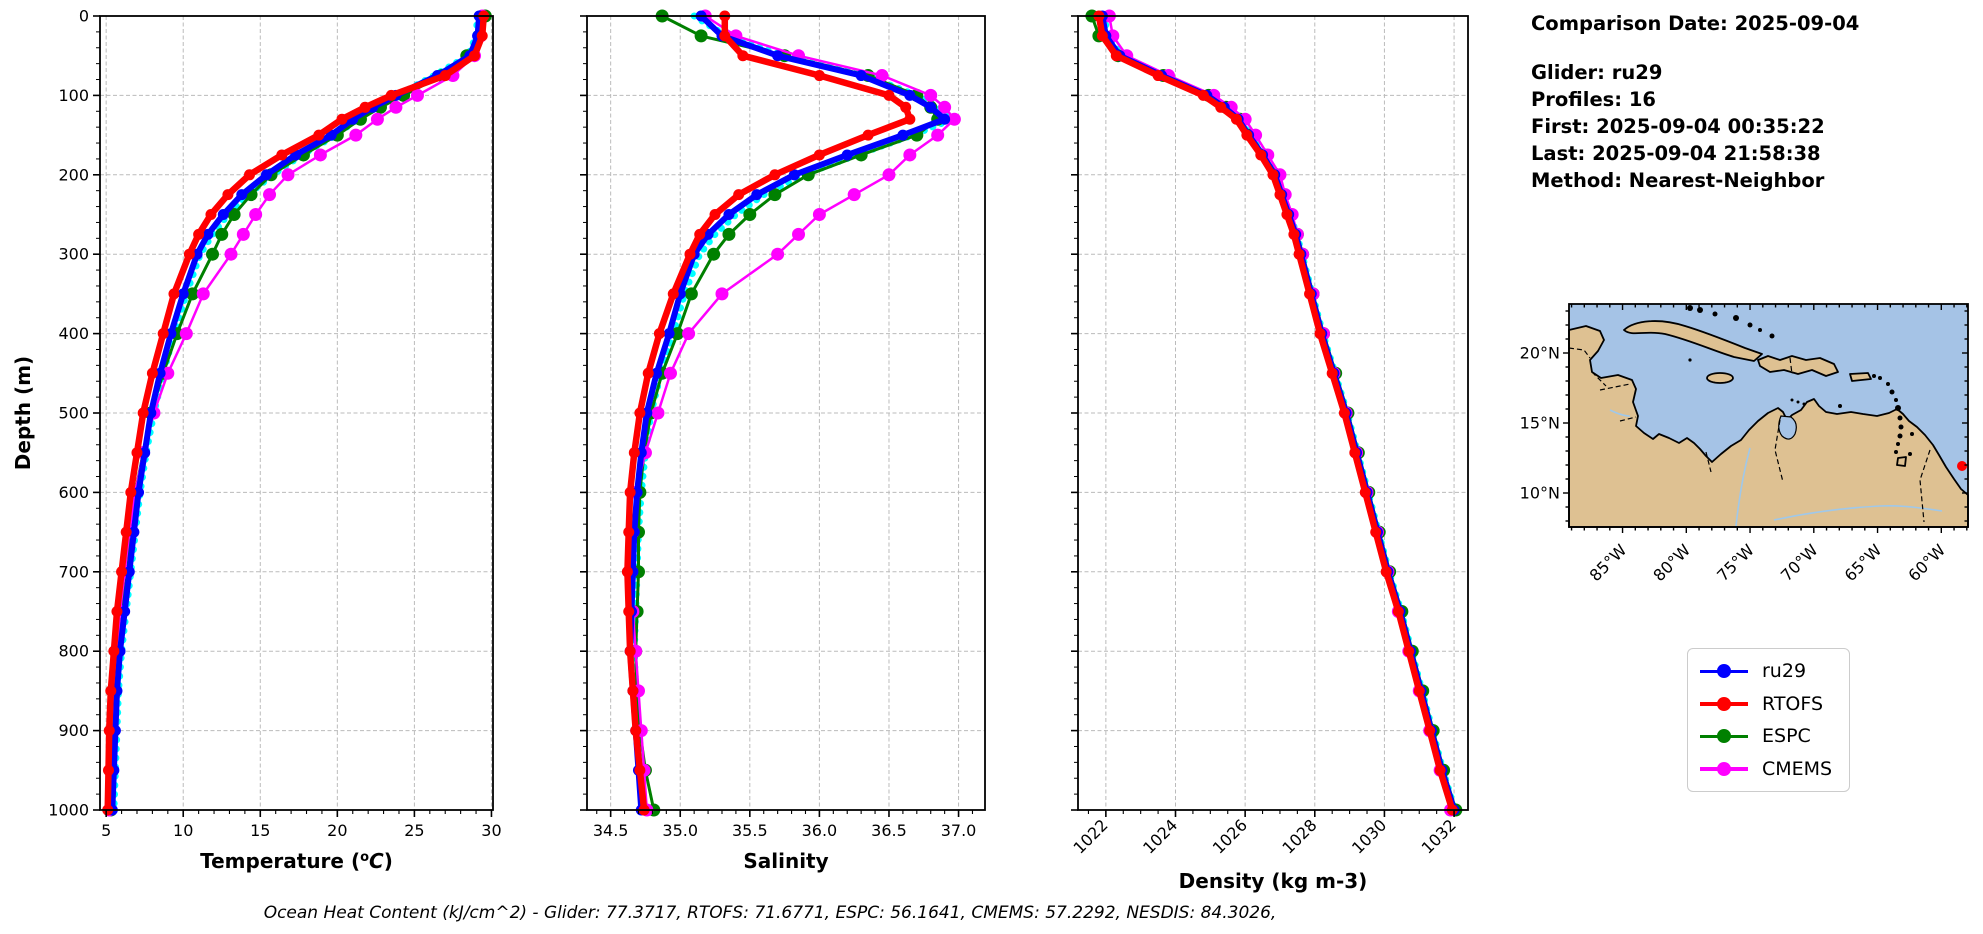 This screenshot has width=1983, height=934. I want to click on svg-text: 70°W, so click(1799, 562).